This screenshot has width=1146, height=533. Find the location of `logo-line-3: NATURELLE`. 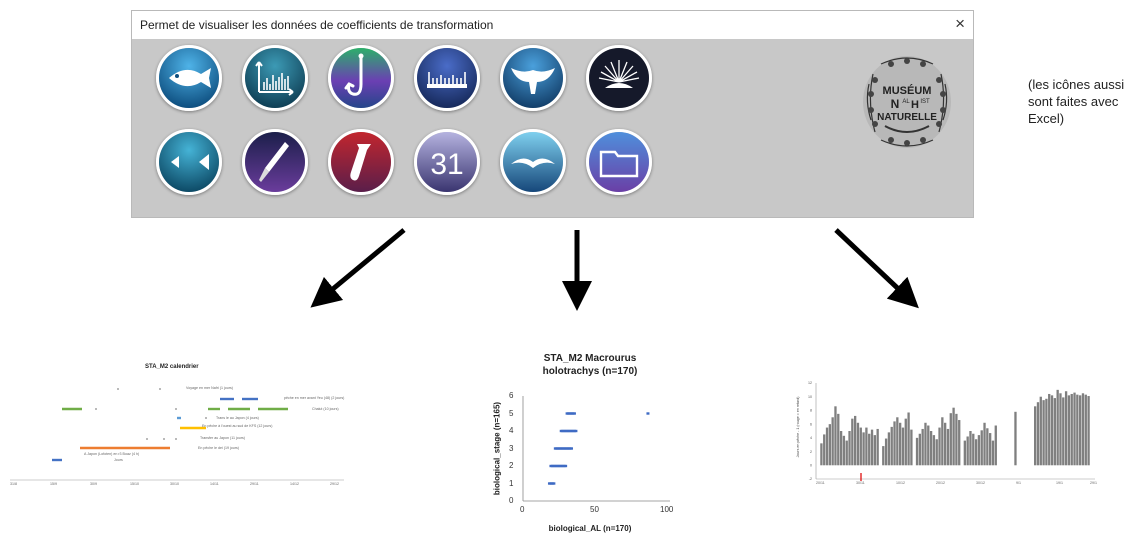

logo-line-3: NATURELLE is located at coordinates (907, 117).